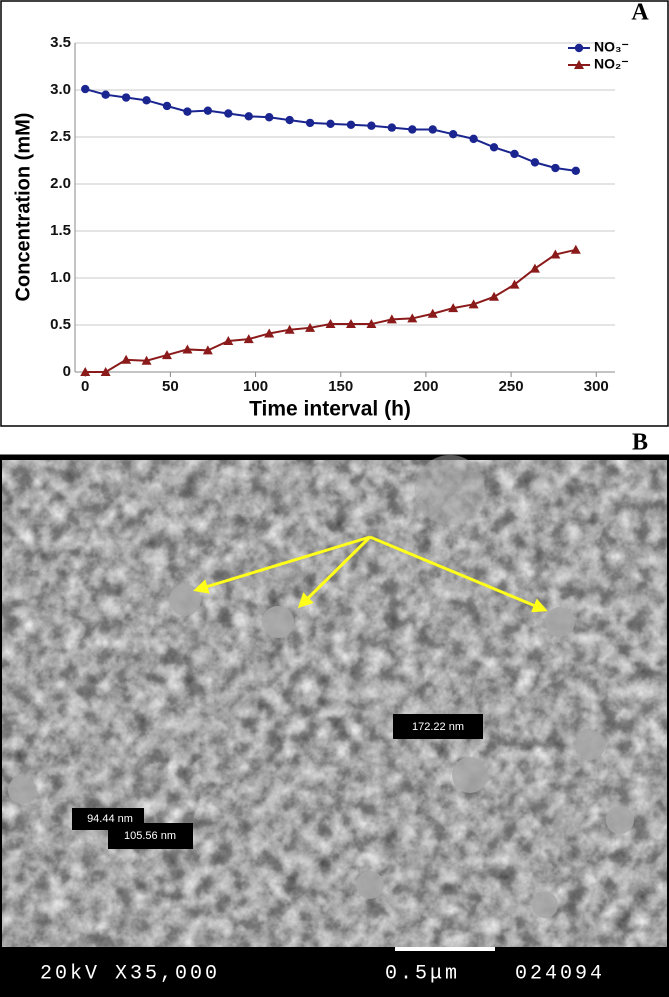 The height and width of the screenshot is (997, 669). I want to click on panel-label: B, so click(640, 443).